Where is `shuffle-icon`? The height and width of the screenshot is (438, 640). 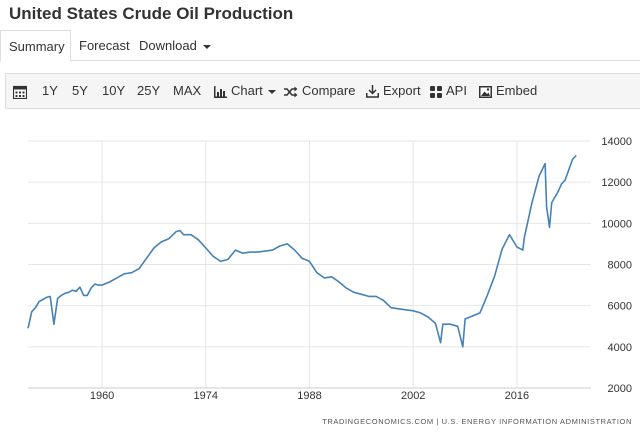 shuffle-icon is located at coordinates (291, 92).